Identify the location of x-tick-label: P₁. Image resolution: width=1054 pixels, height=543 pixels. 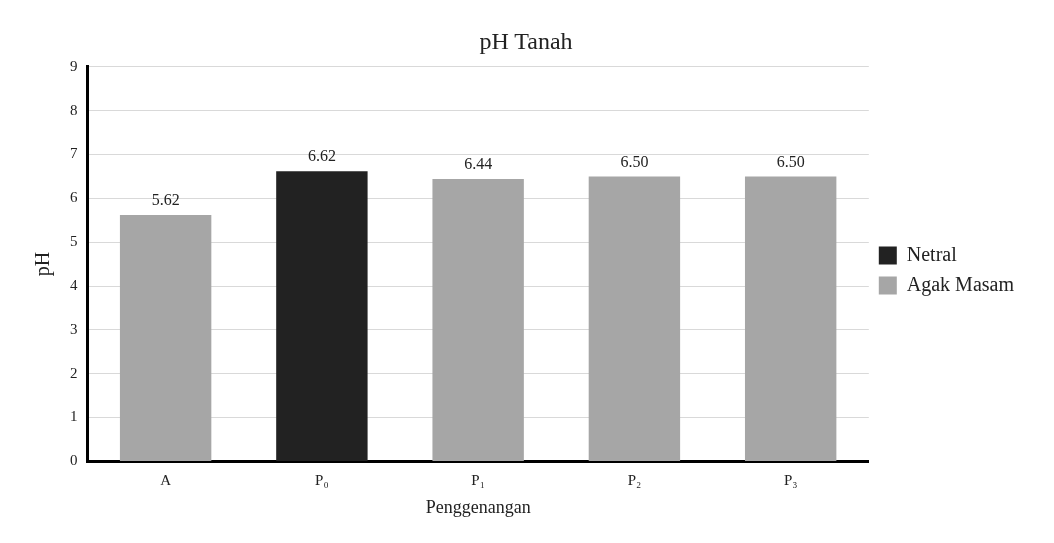
(478, 480).